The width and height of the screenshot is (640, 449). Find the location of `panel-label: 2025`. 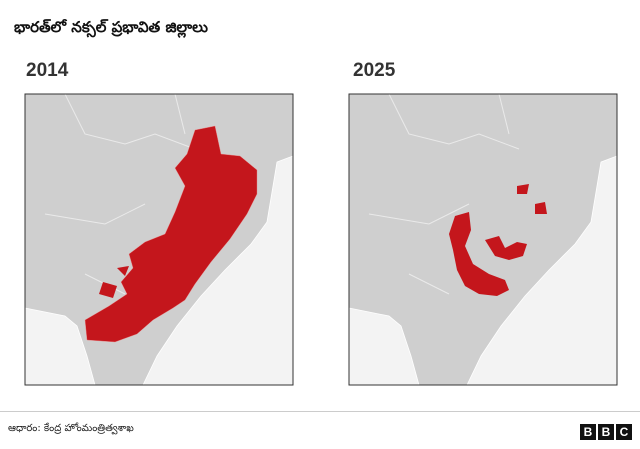

panel-label: 2025 is located at coordinates (374, 70).